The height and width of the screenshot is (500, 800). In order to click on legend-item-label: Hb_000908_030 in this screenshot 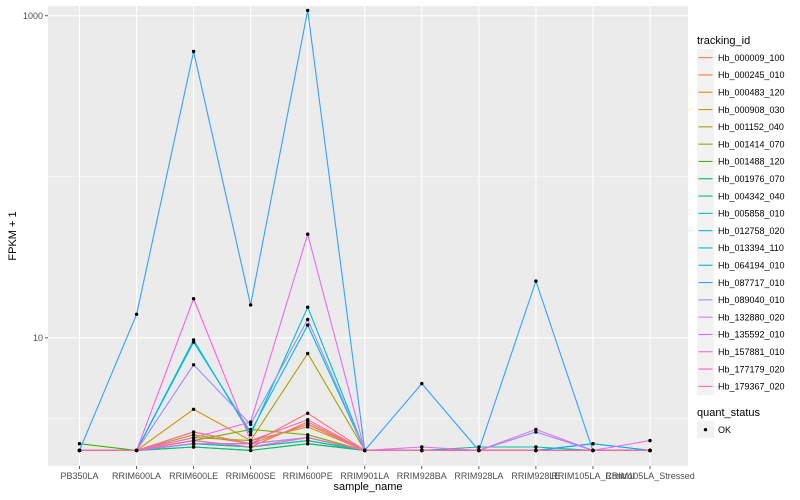, I will do `click(751, 110)`.